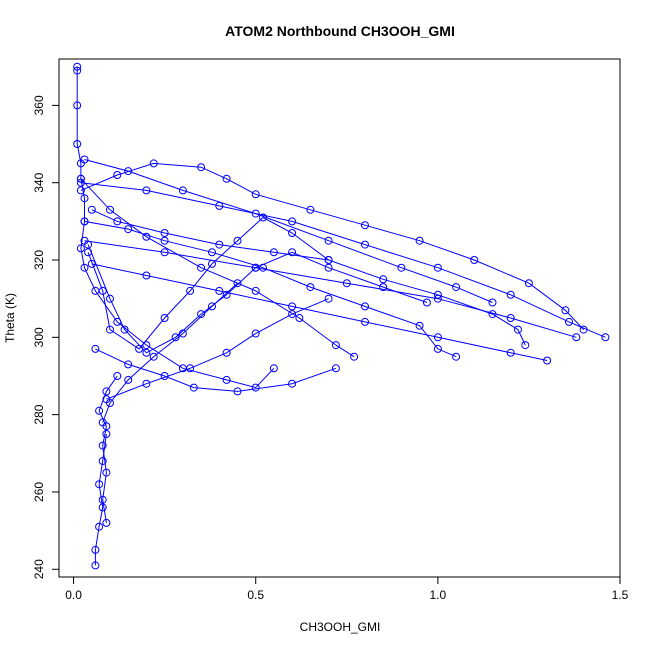  Describe the element at coordinates (255, 595) in the screenshot. I see `x-tick-label: 0.5` at that location.